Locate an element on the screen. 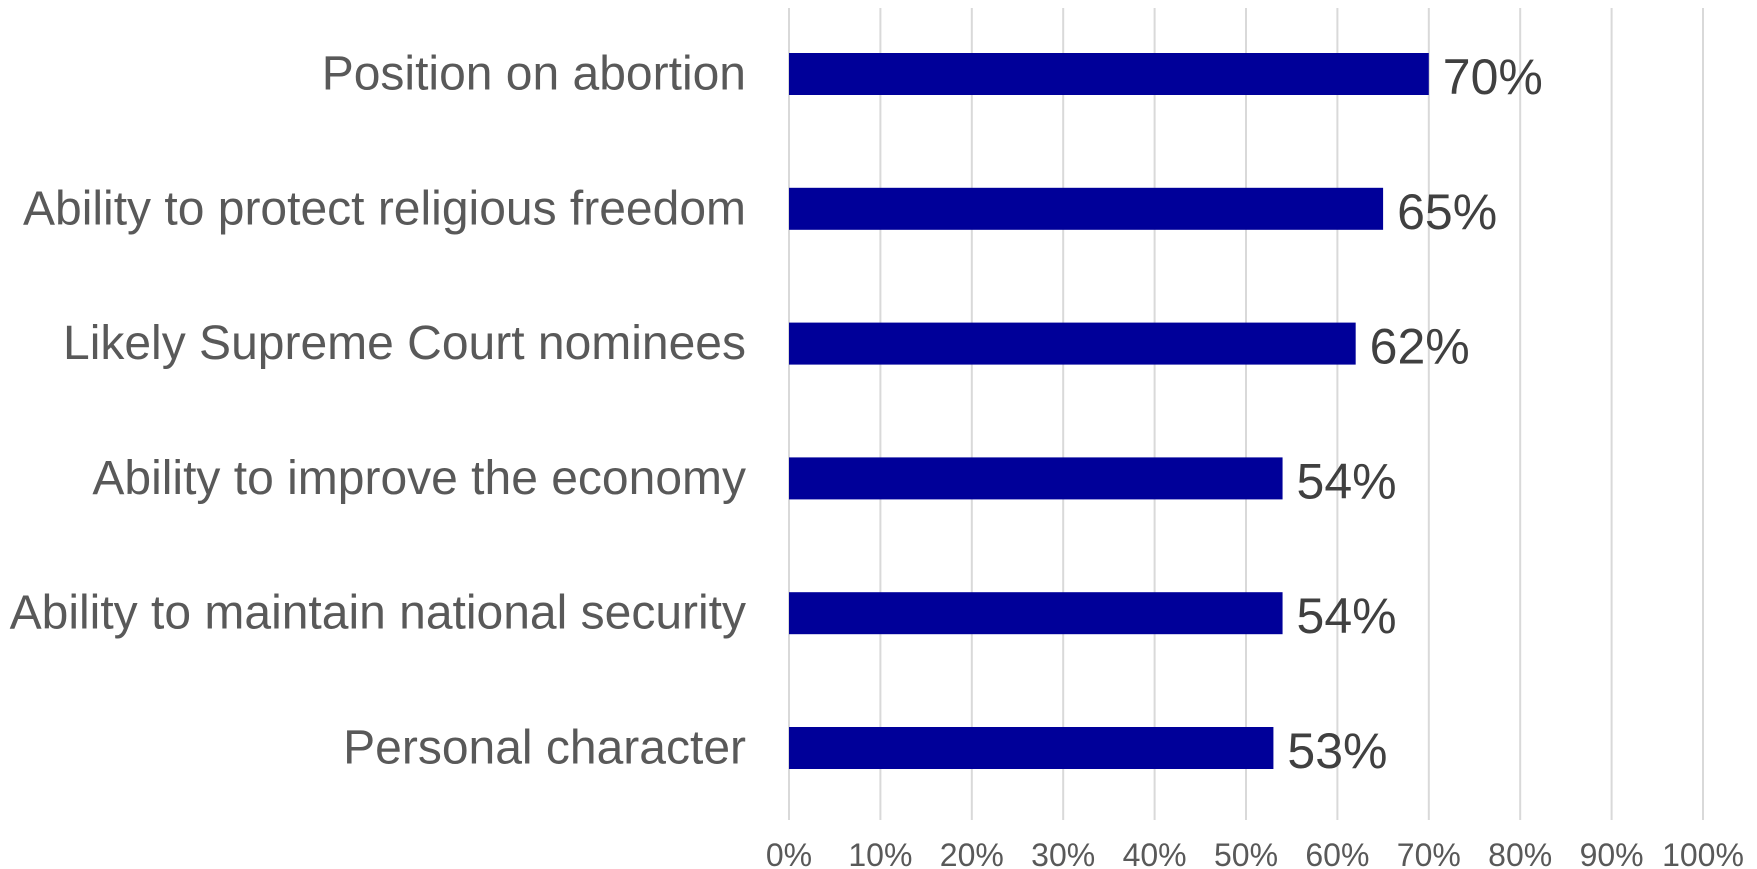  category-label: Personal character is located at coordinates (544, 748).